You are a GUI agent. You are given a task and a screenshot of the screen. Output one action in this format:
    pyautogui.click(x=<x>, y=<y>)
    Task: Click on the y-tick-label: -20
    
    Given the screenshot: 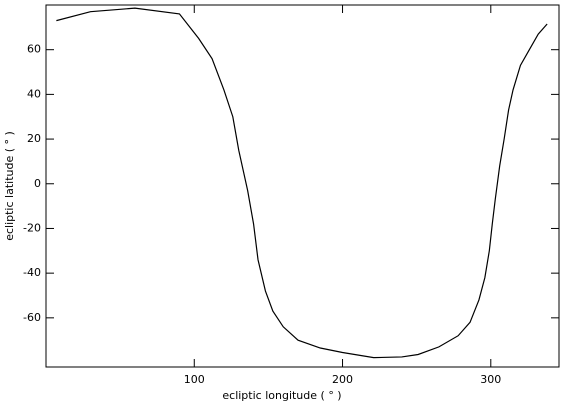 What is the action you would take?
    pyautogui.click(x=32, y=227)
    